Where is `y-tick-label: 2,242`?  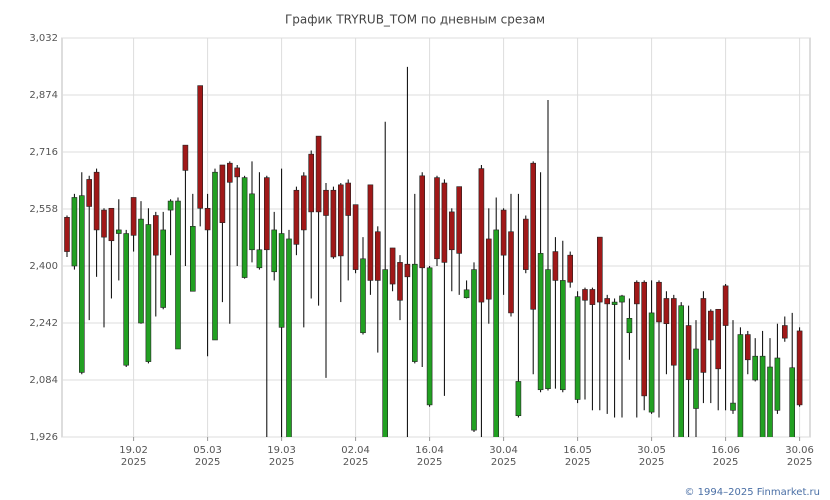
y-tick-label: 2,242 is located at coordinates (43, 323).